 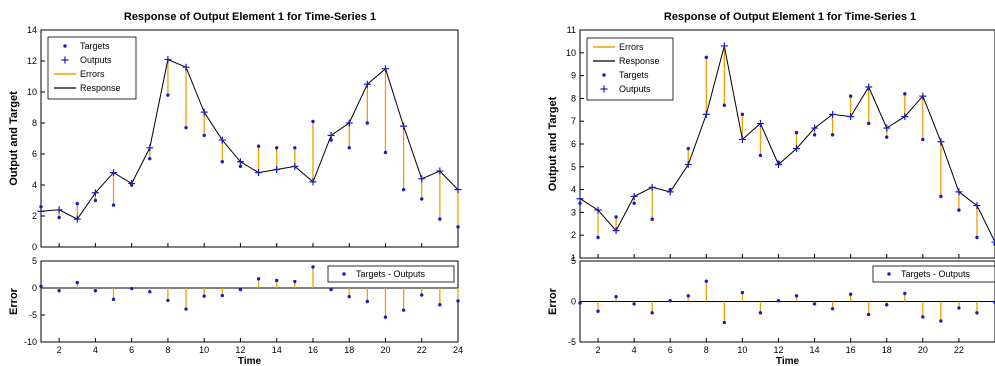 I want to click on chart2-xtick-label: 18, so click(x=887, y=350).